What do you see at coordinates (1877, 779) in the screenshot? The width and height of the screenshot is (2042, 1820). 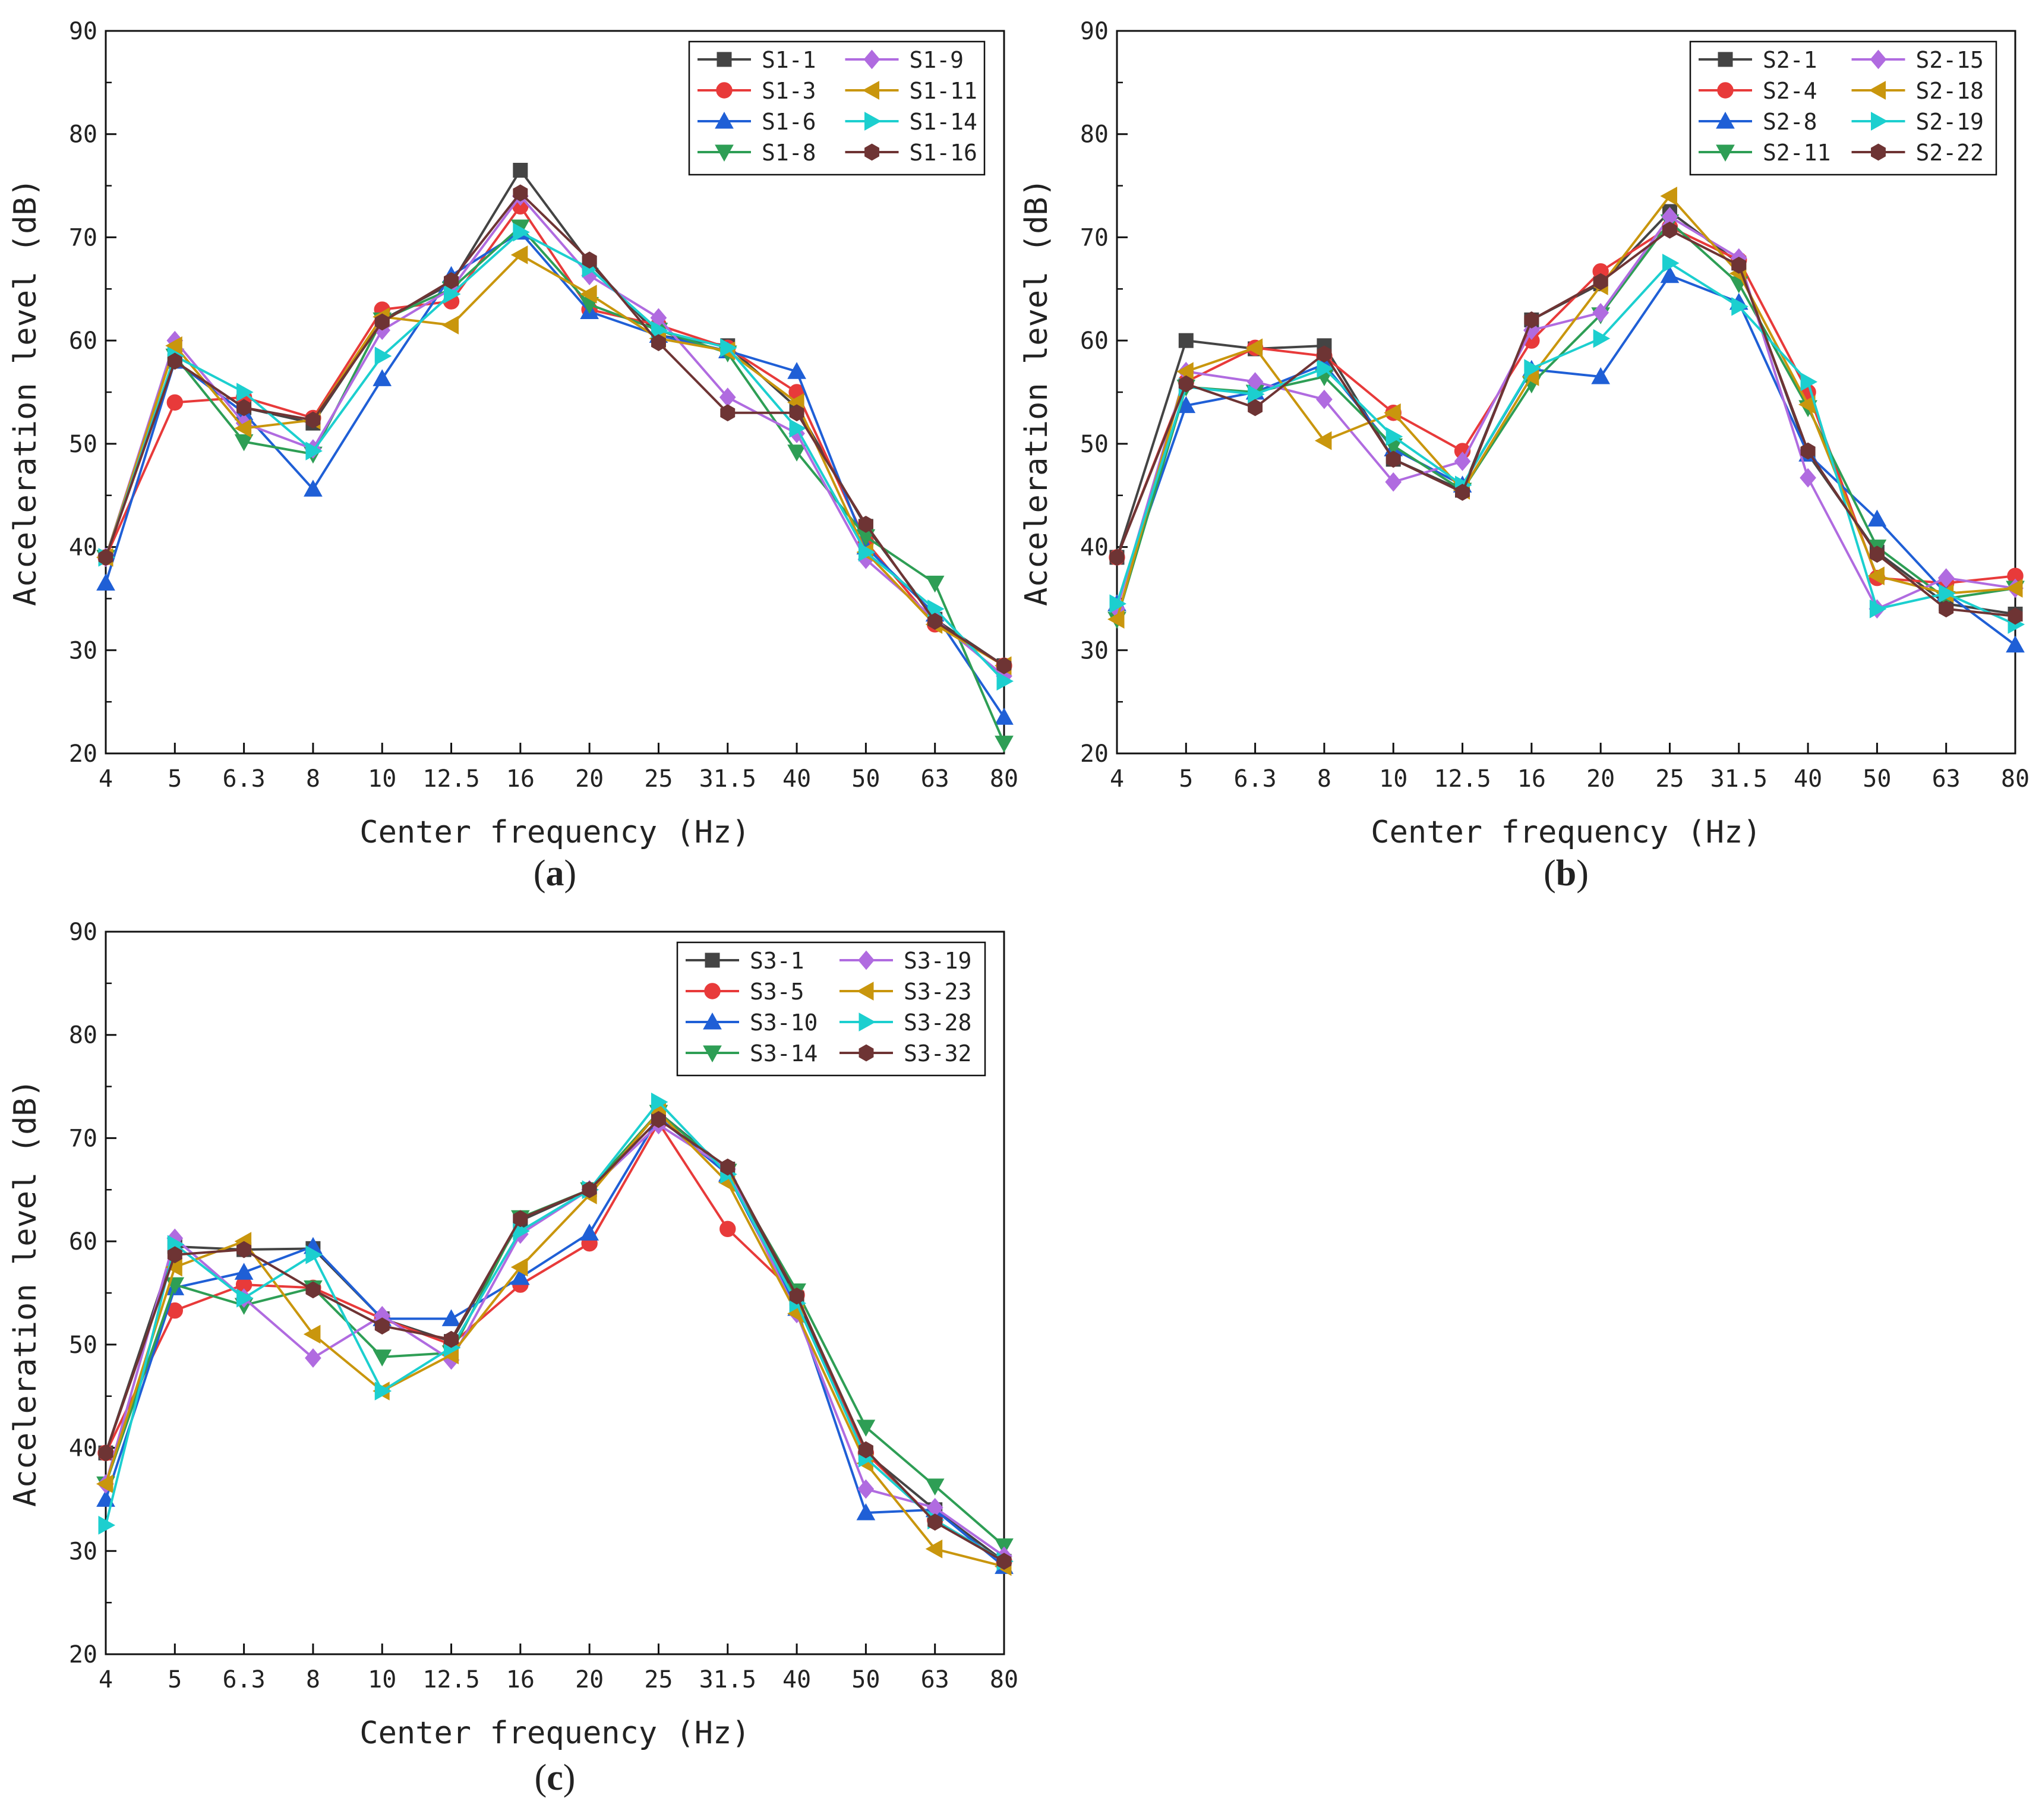 I see `x-tick-label: 50` at bounding box center [1877, 779].